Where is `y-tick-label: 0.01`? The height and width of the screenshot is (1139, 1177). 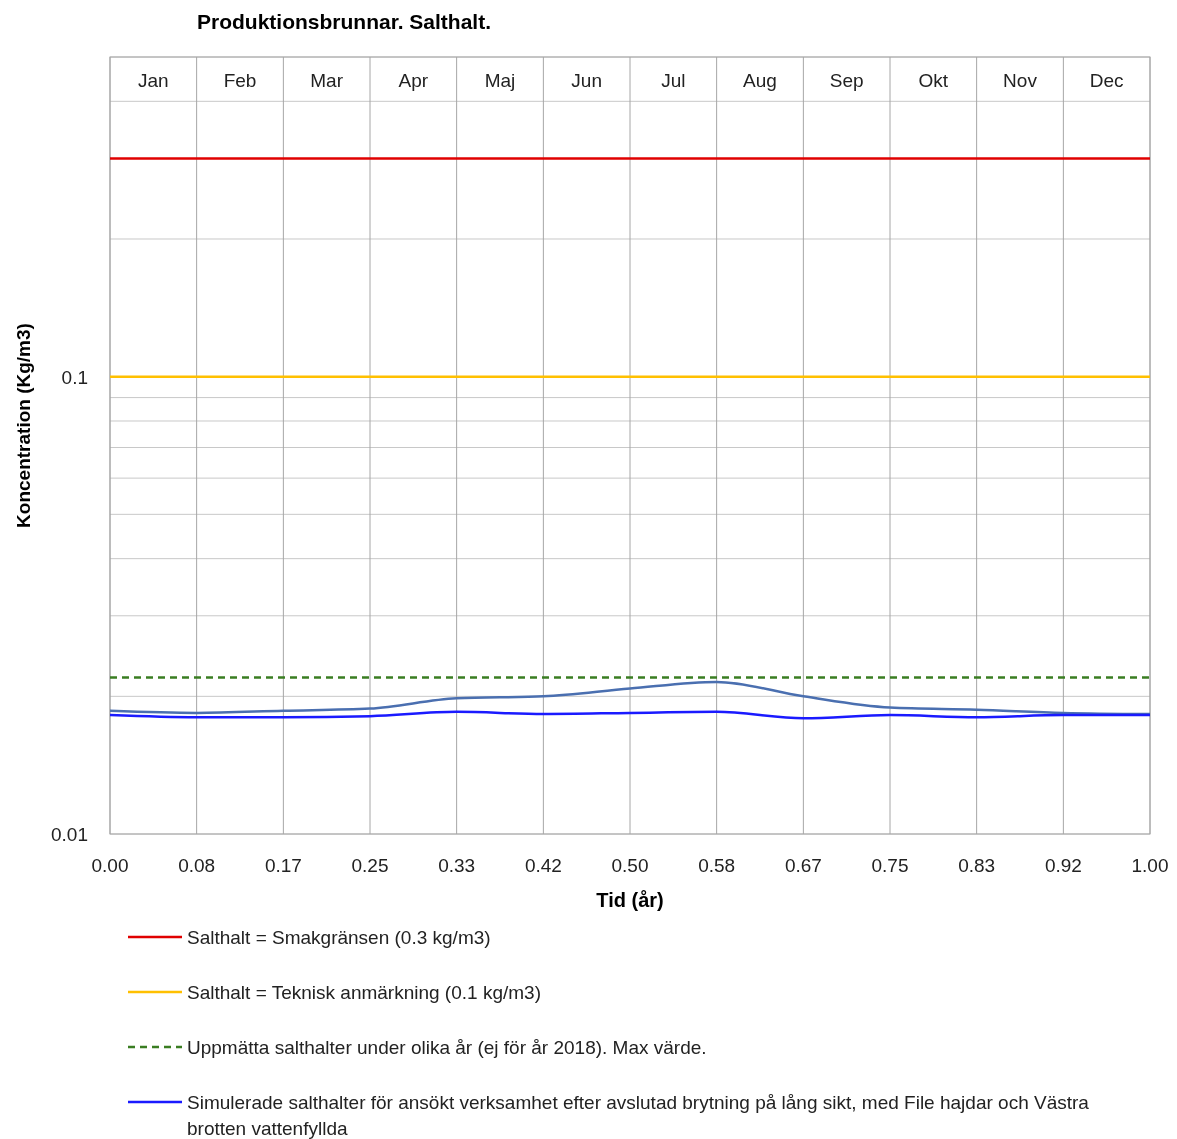 y-tick-label: 0.01 is located at coordinates (69, 834).